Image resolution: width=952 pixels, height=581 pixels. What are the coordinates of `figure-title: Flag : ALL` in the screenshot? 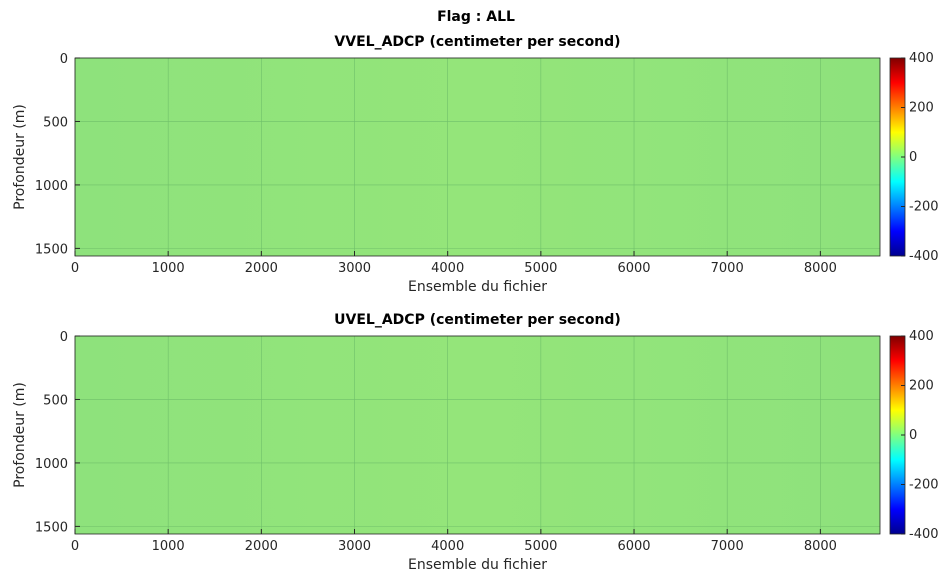 It's located at (476, 17).